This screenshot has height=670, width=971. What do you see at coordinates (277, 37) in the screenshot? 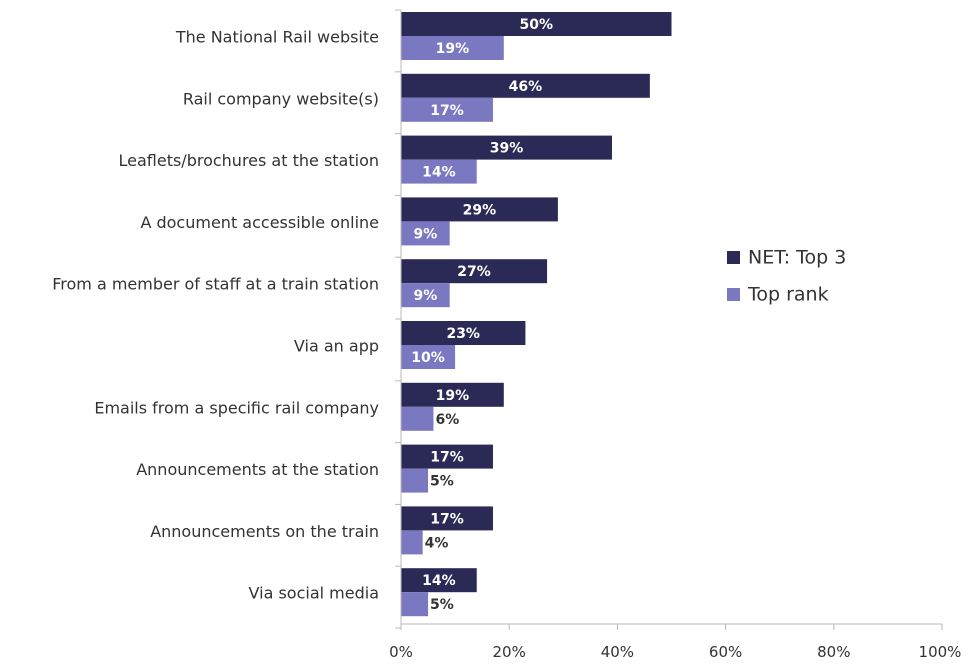
I see `category-label: The National Rail website` at bounding box center [277, 37].